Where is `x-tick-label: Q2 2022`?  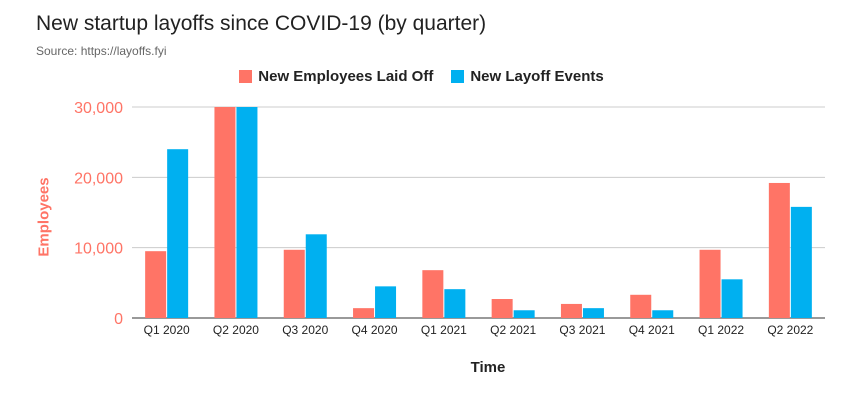 x-tick-label: Q2 2022 is located at coordinates (790, 330).